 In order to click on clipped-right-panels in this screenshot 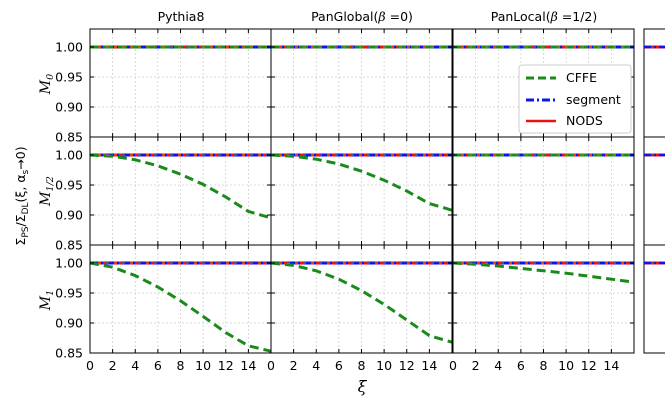, I will do `click(654, 191)`.